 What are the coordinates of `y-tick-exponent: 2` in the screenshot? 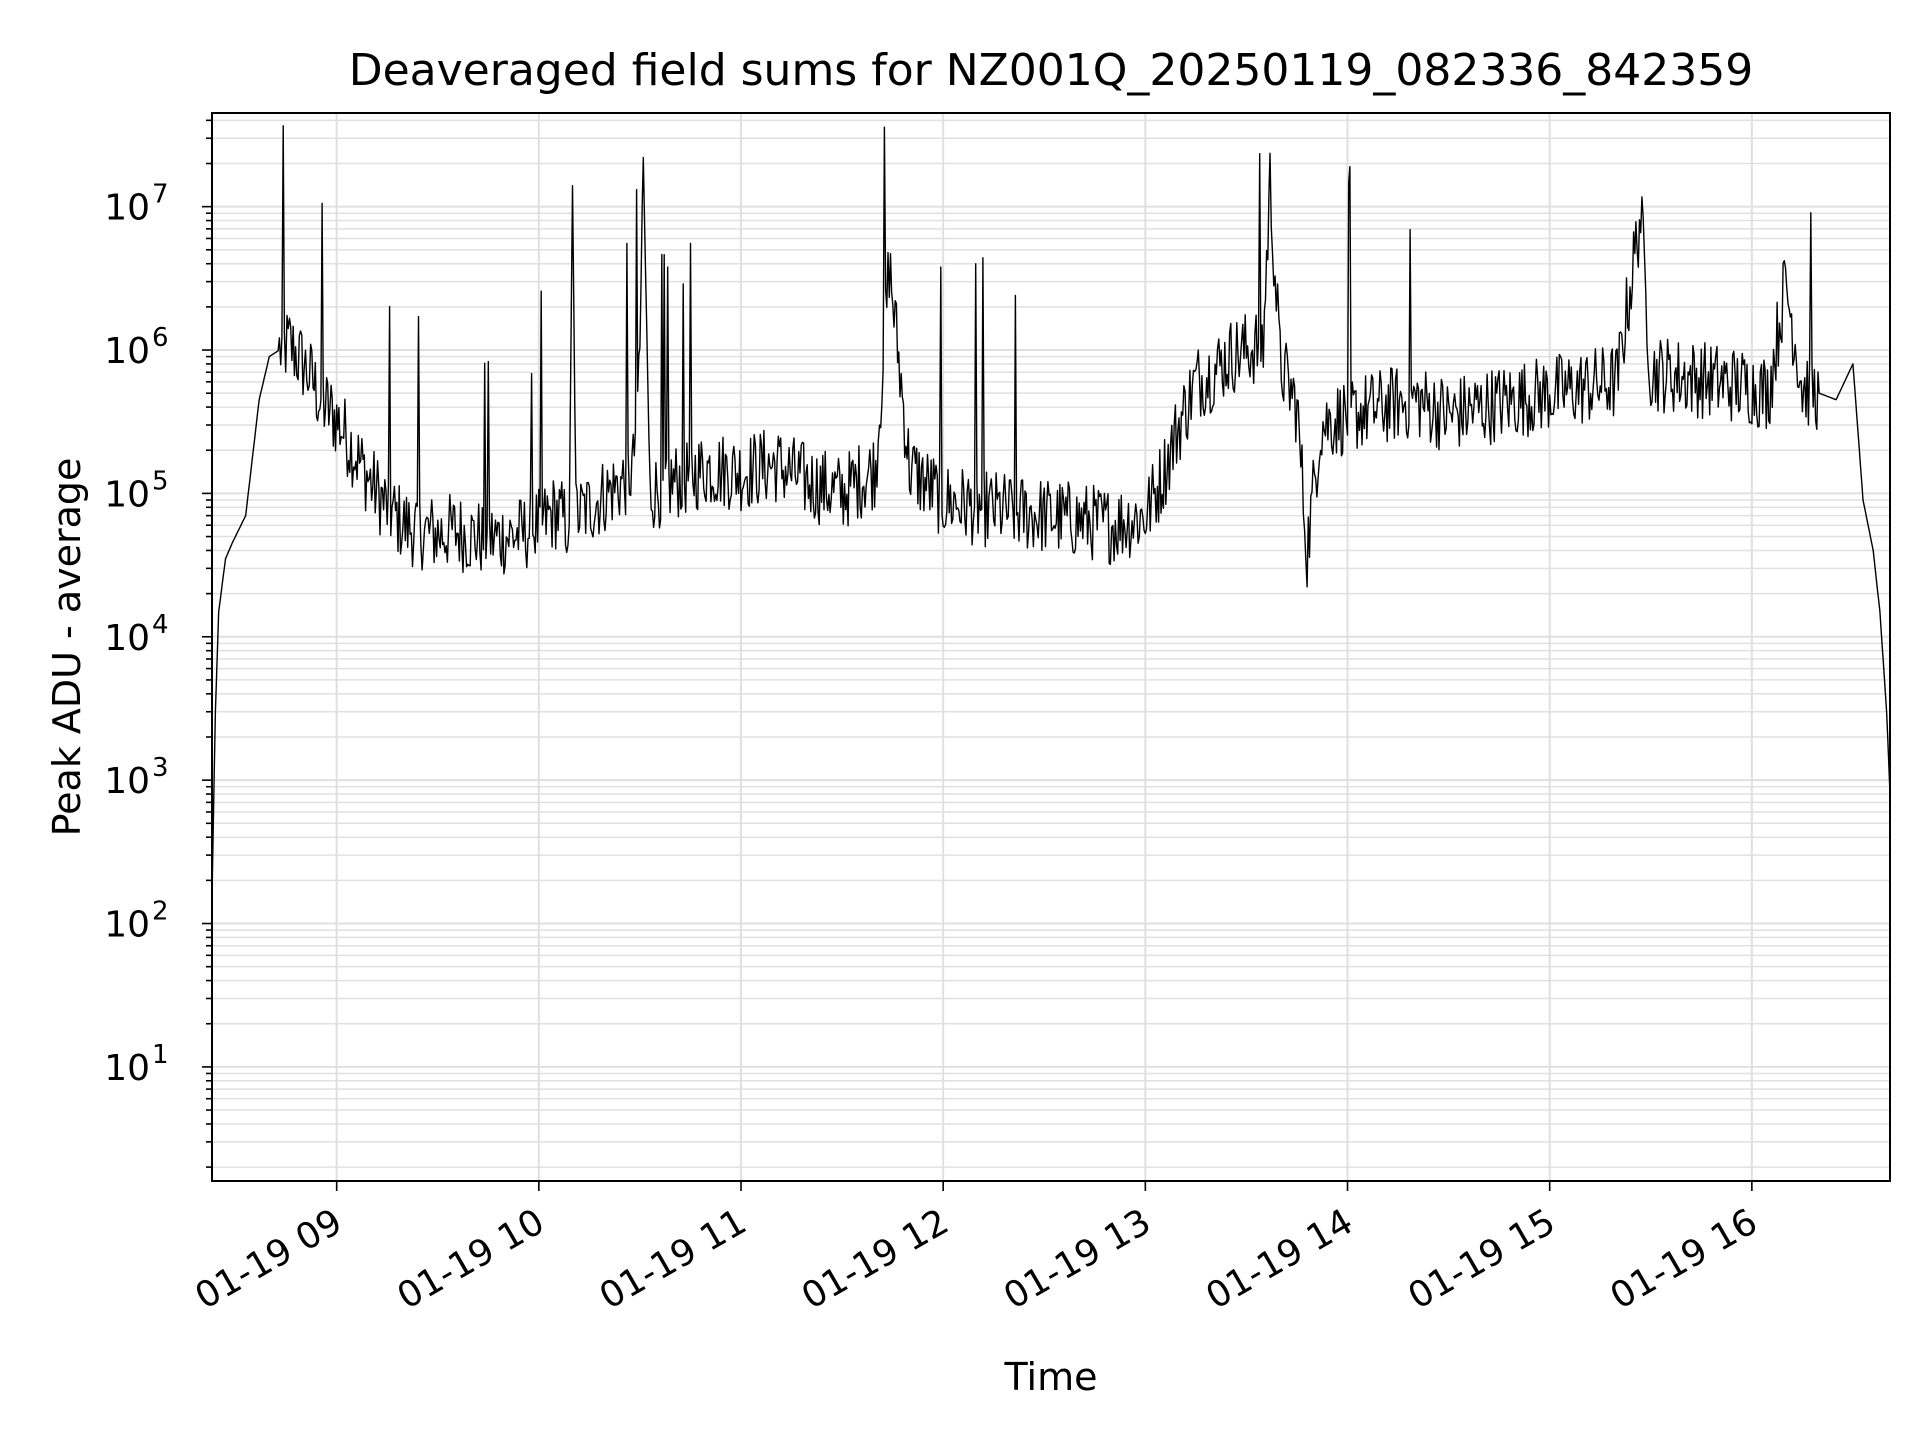 It's located at (160, 912).